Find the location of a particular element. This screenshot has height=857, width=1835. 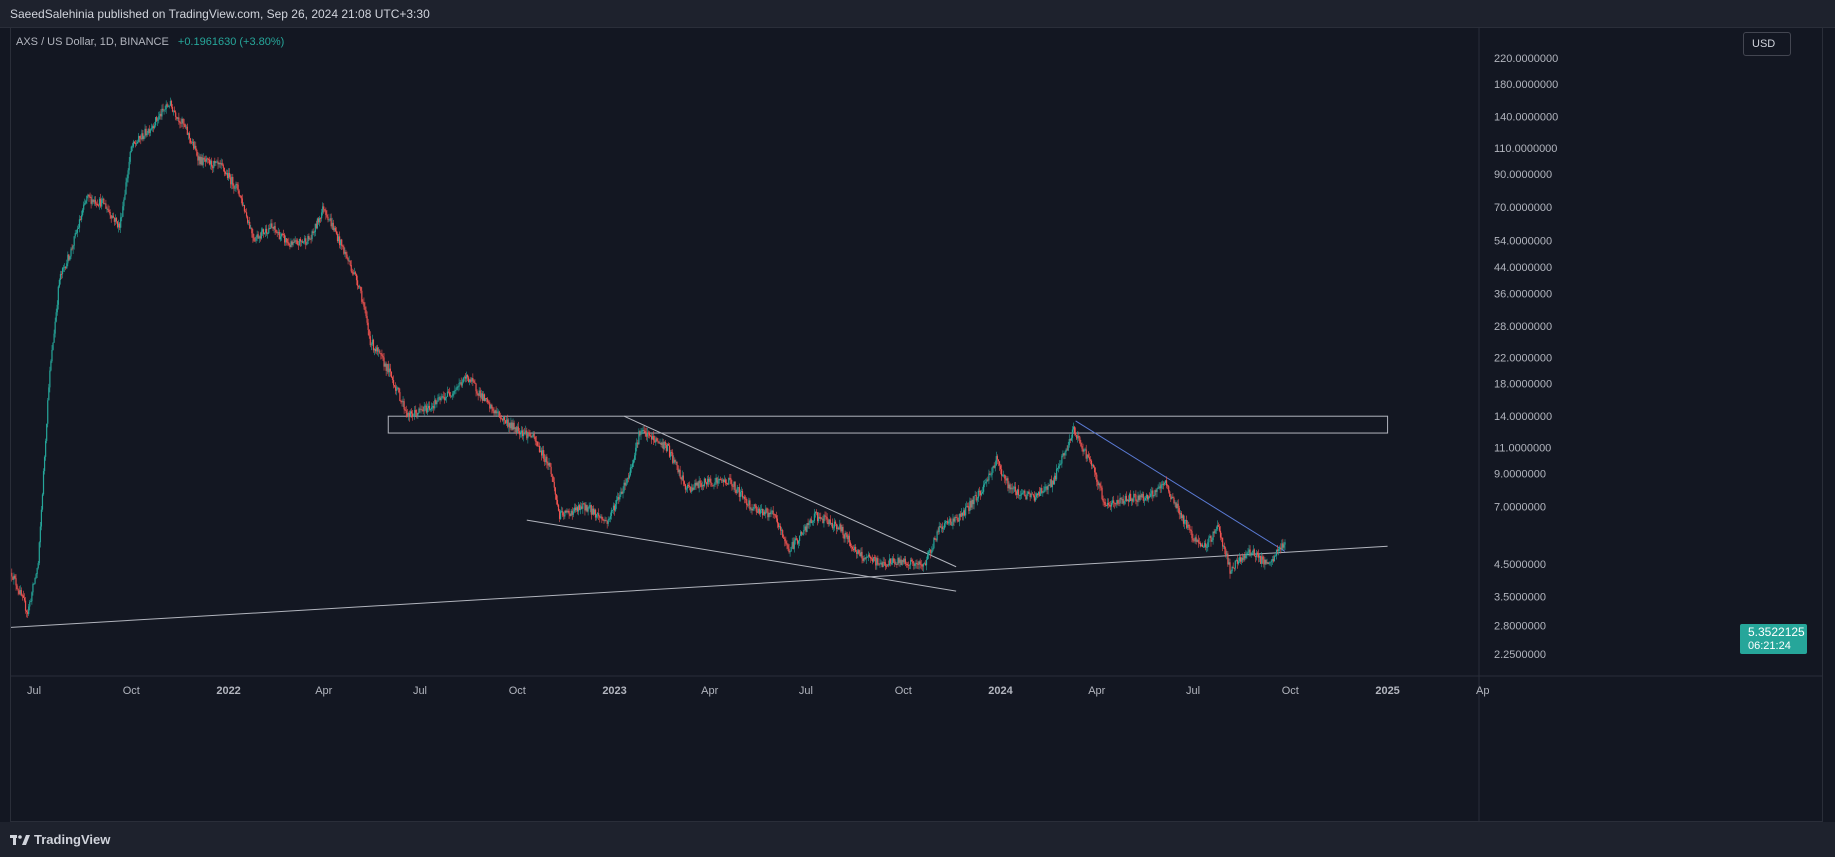

y-tick-label: 110.0000000 is located at coordinates (1525, 149).